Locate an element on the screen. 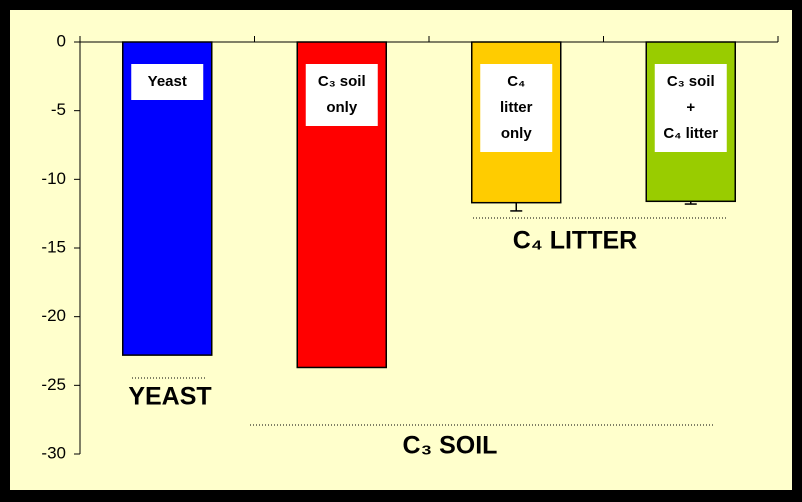  annotation: YEAST is located at coordinates (169, 397).